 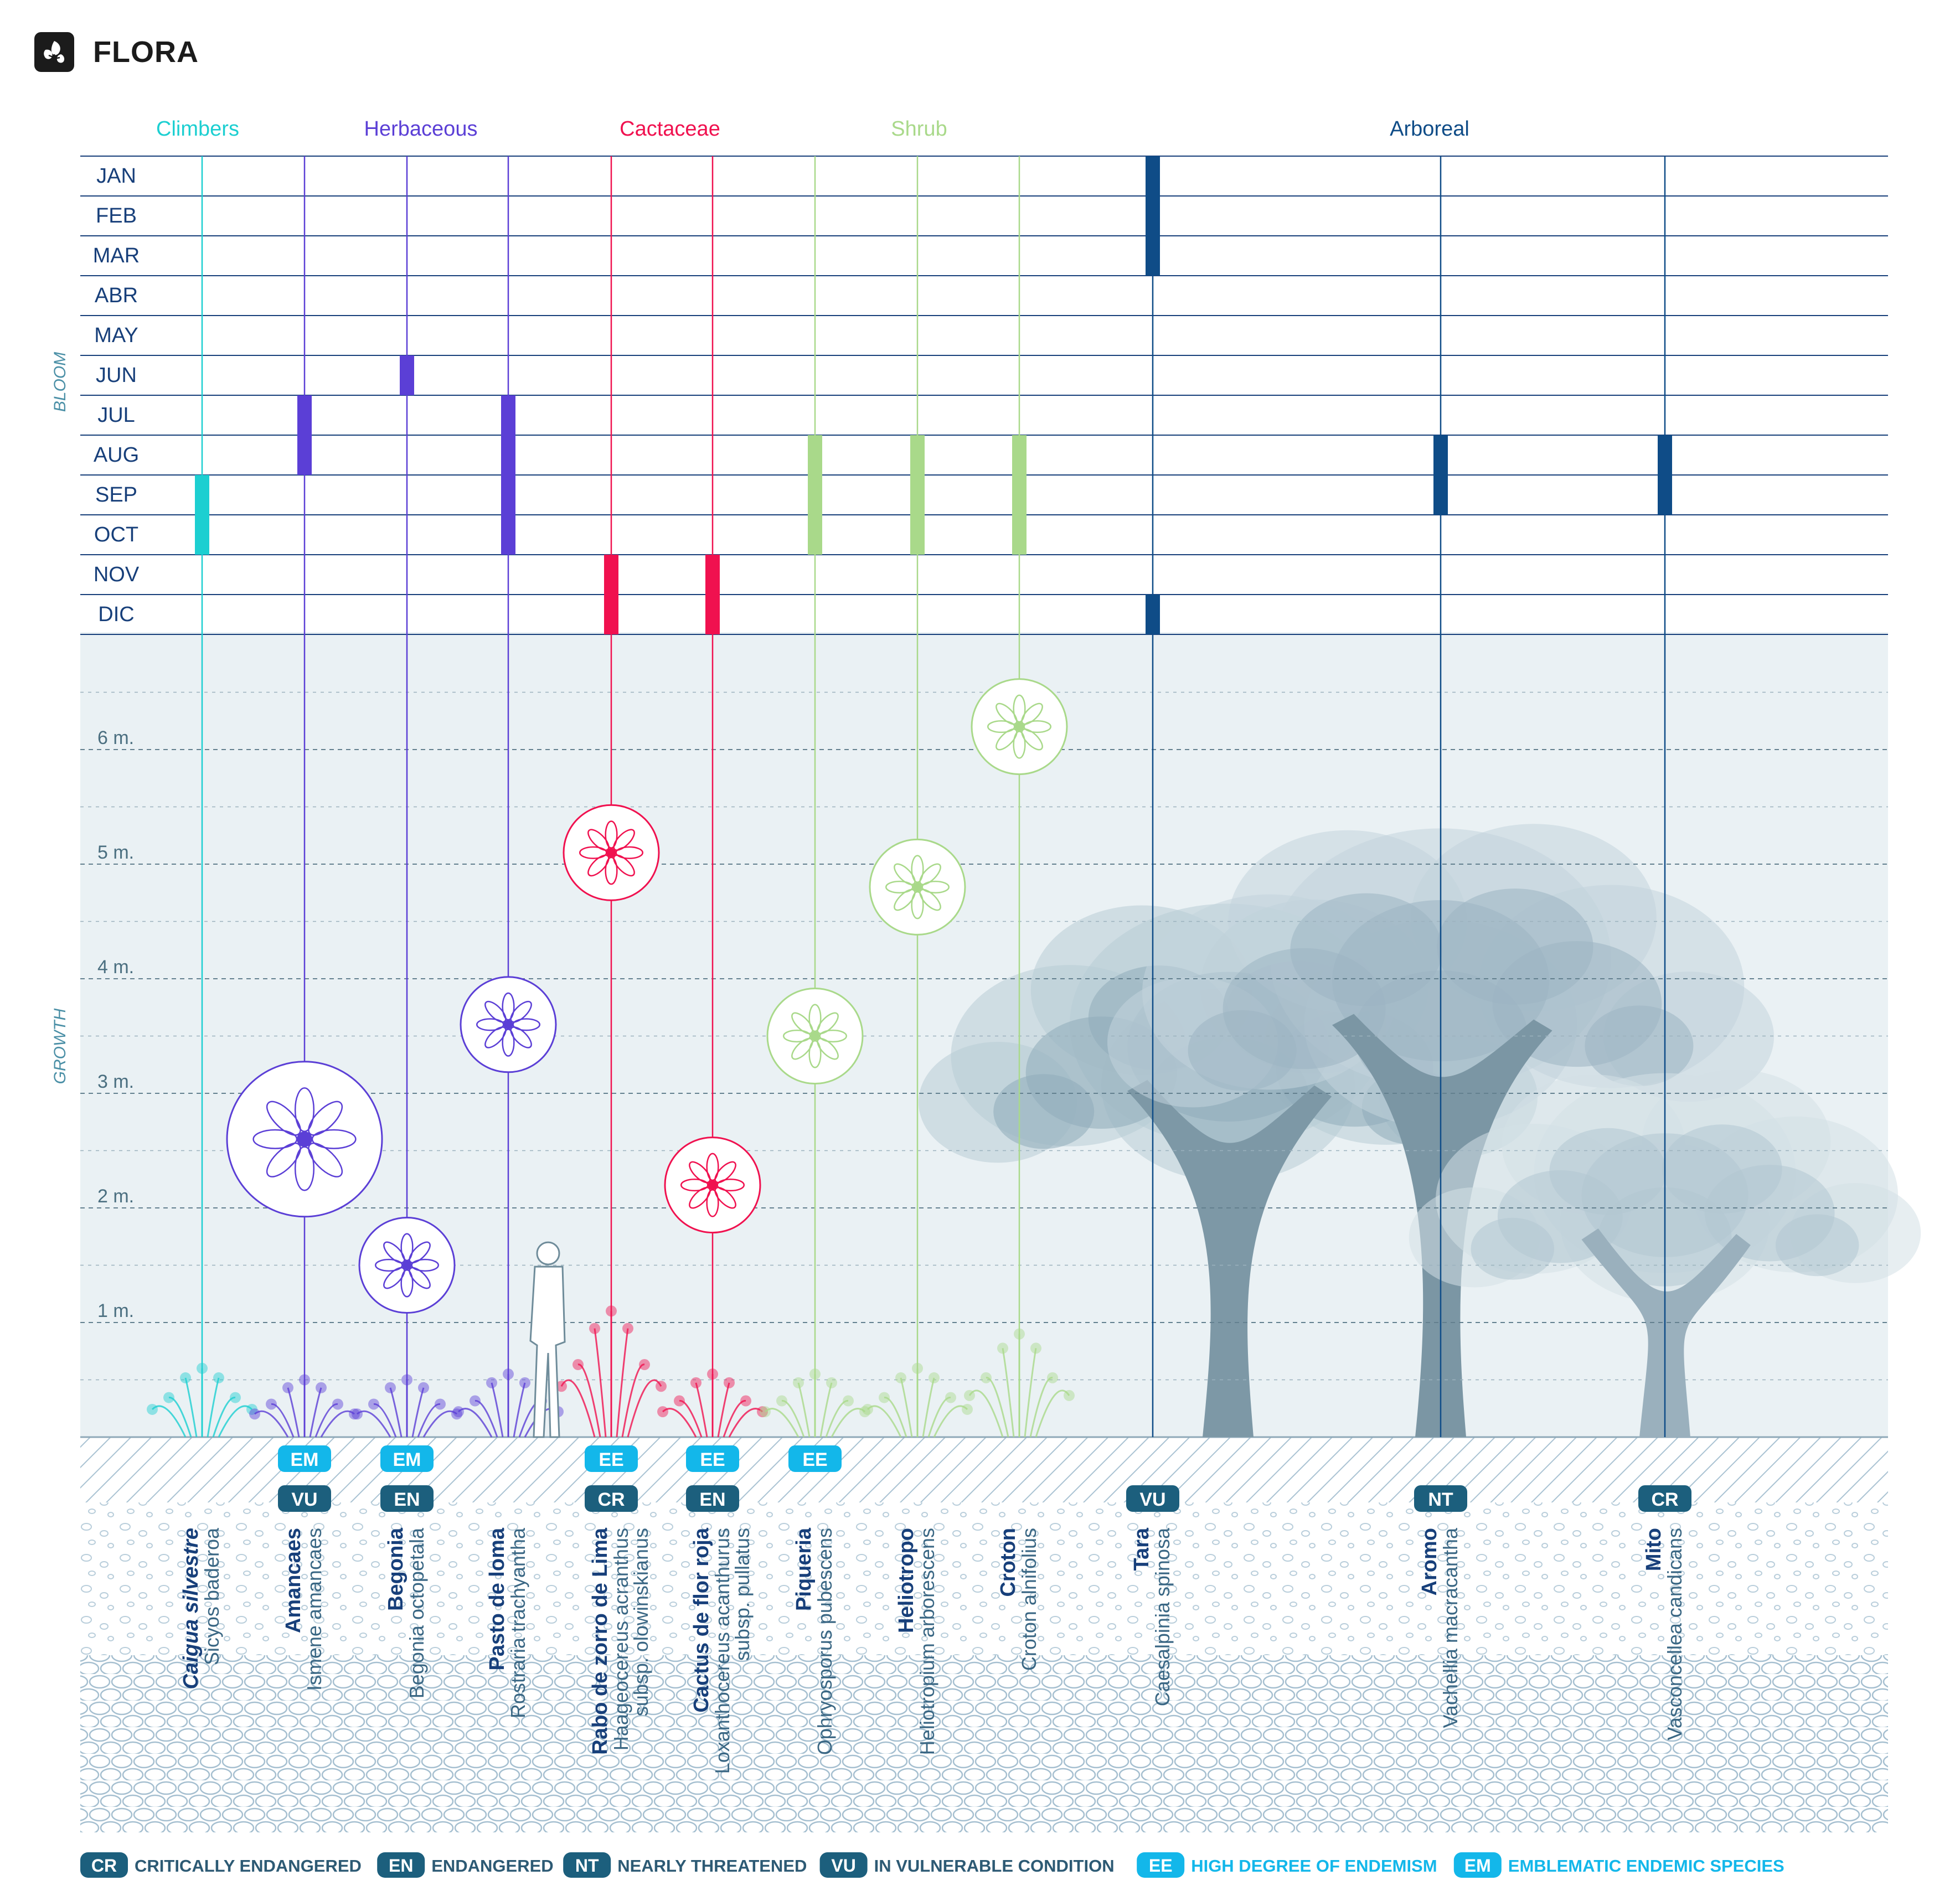 I want to click on bloom-bar-pasto-de-loma, so click(x=508, y=475).